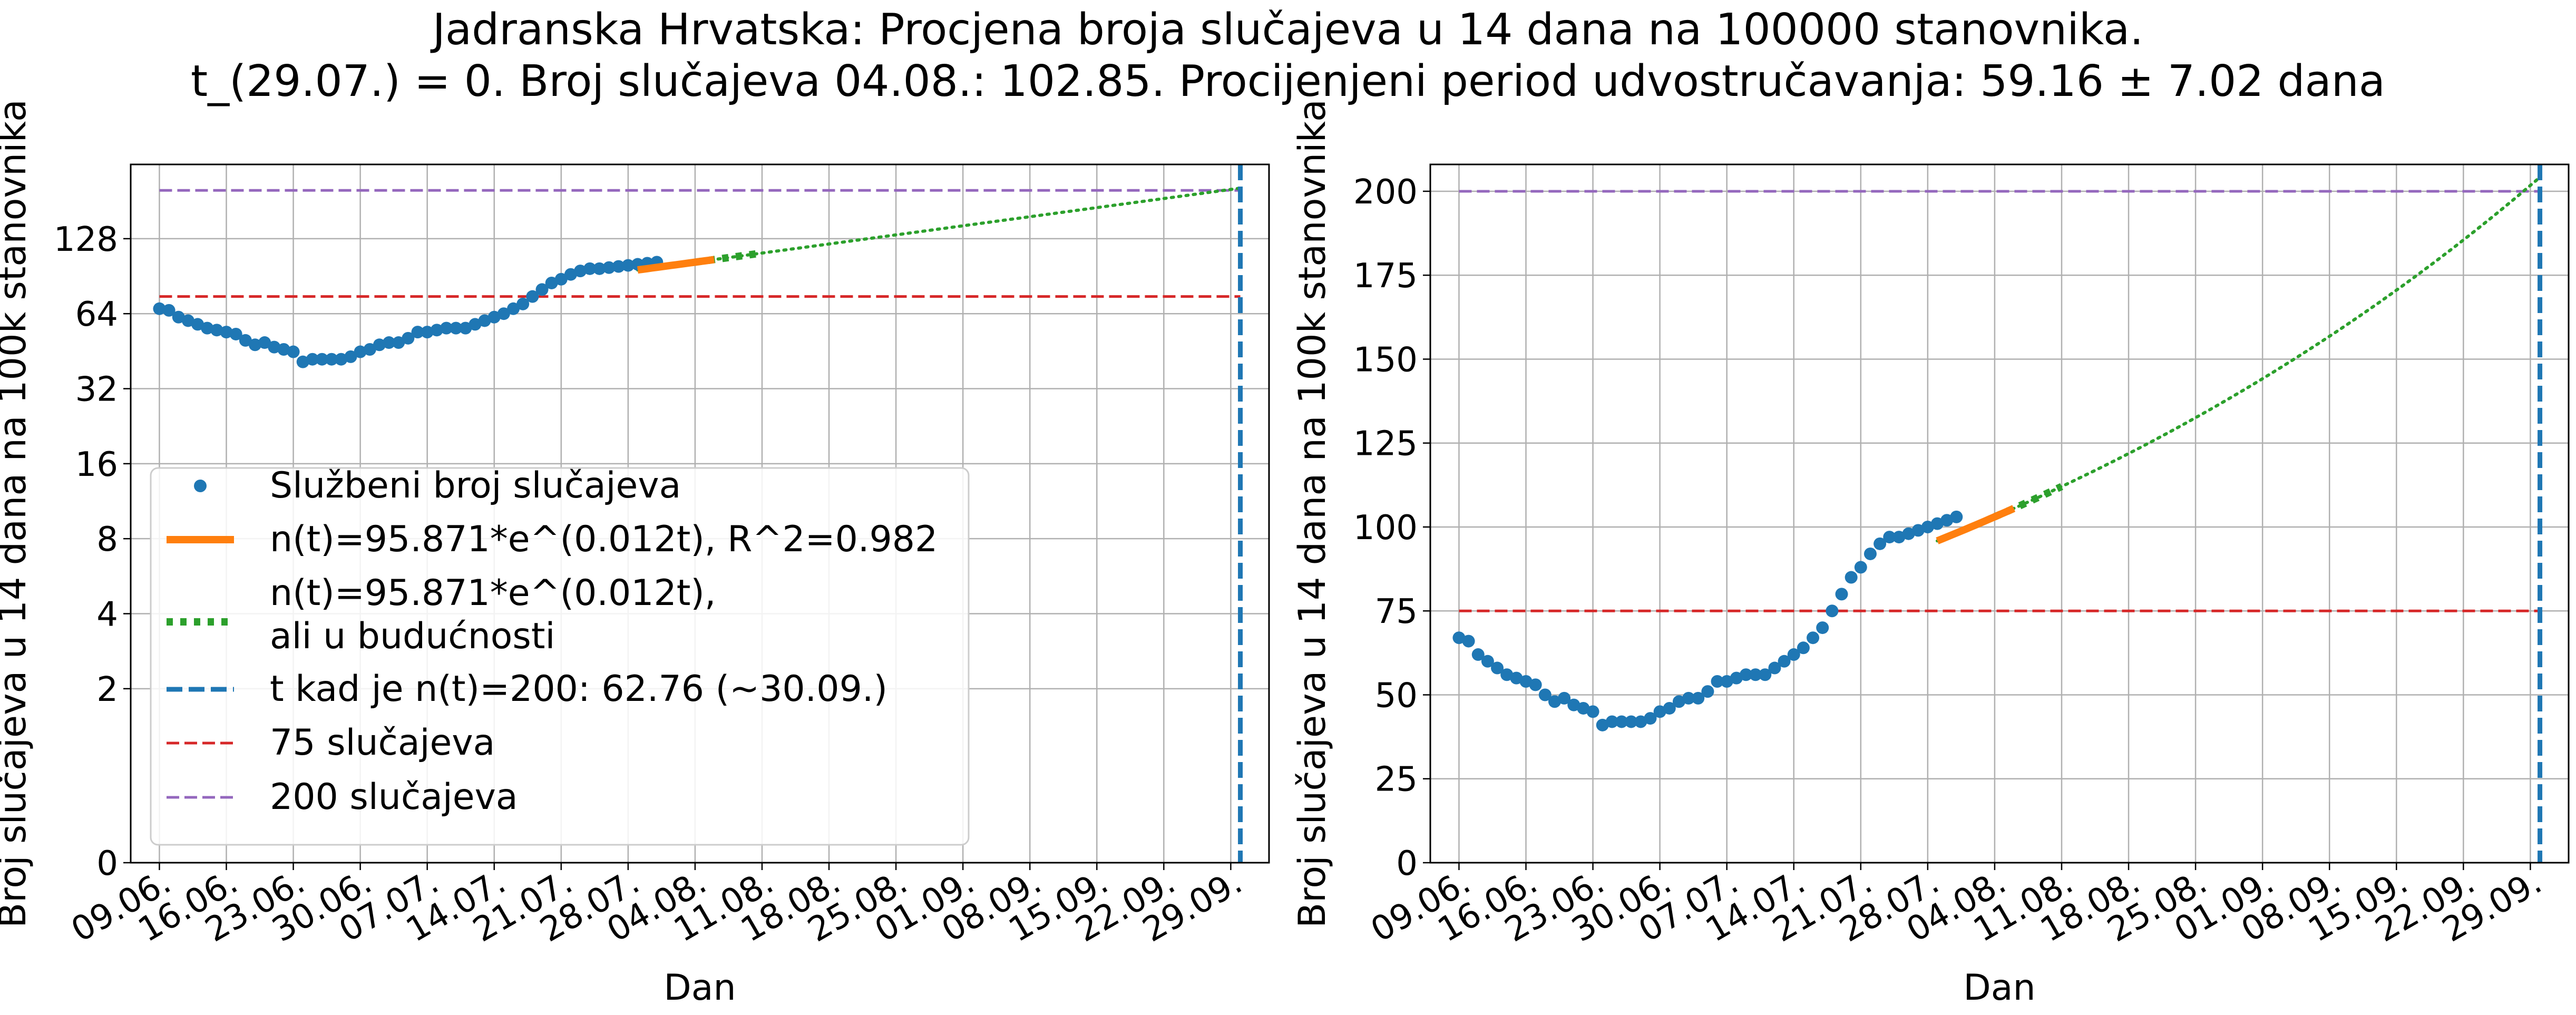 This screenshot has height=1015, width=2576. I want to click on y-tick-label: 150, so click(1385, 360).